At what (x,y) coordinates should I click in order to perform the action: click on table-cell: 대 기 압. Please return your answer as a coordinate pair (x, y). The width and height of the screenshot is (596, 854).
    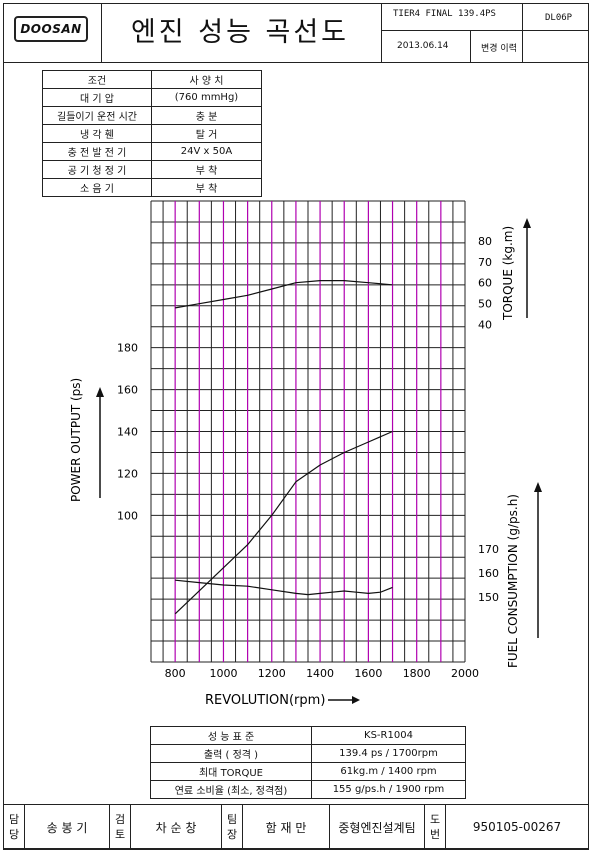
    Looking at the image, I should click on (97, 97).